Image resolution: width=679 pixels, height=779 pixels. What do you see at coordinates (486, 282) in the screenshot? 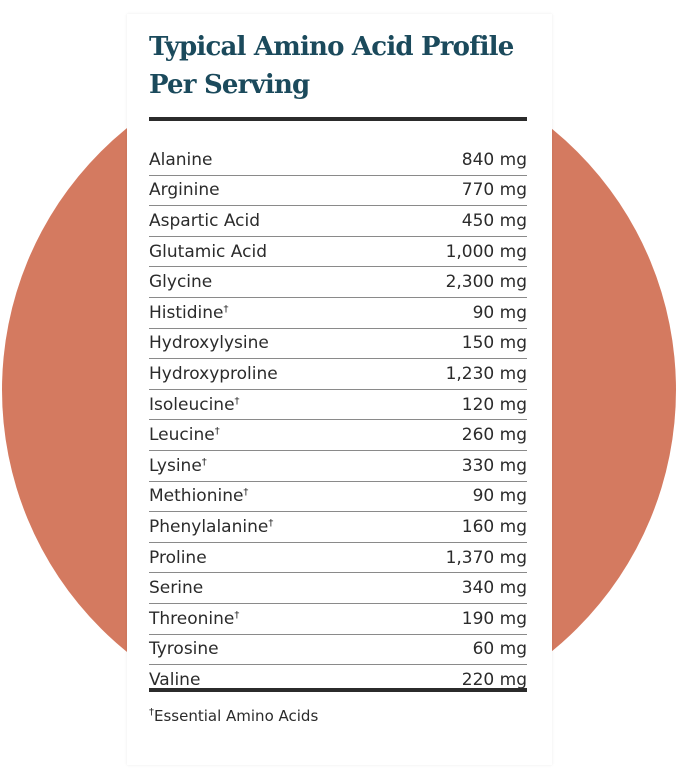
I see `amino-acid-amount: 2,300 mg` at bounding box center [486, 282].